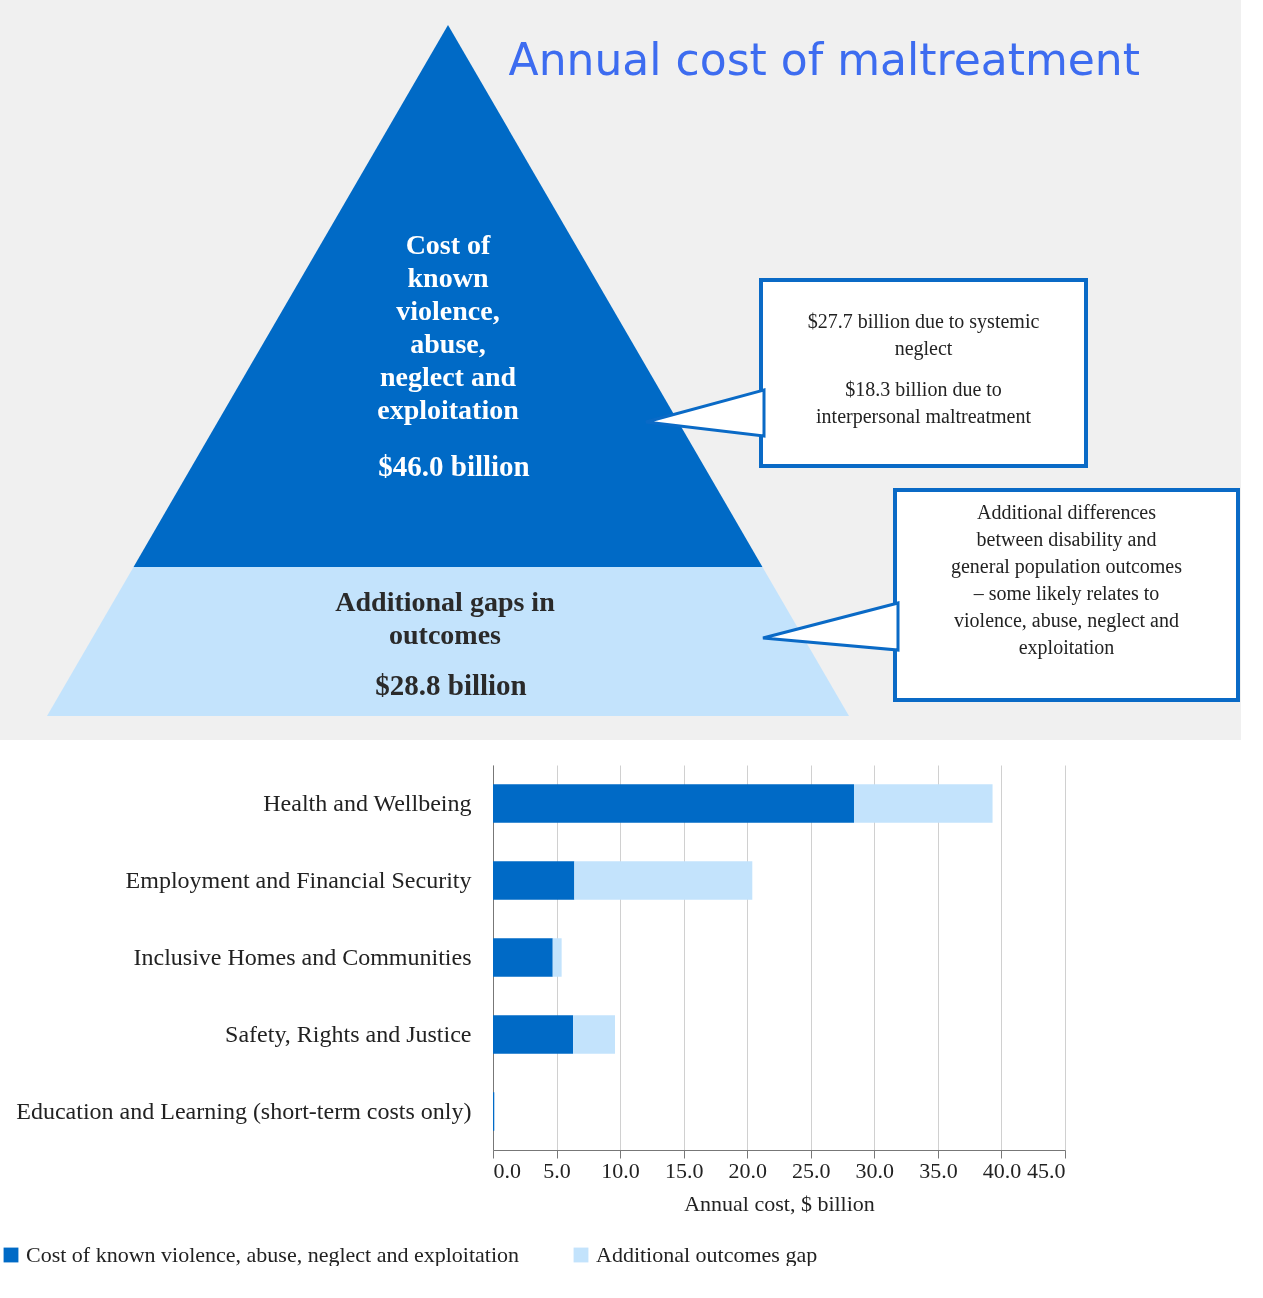  What do you see at coordinates (924, 403) in the screenshot?
I see `text: $18.3 billion due to interpersonal maltreatment` at bounding box center [924, 403].